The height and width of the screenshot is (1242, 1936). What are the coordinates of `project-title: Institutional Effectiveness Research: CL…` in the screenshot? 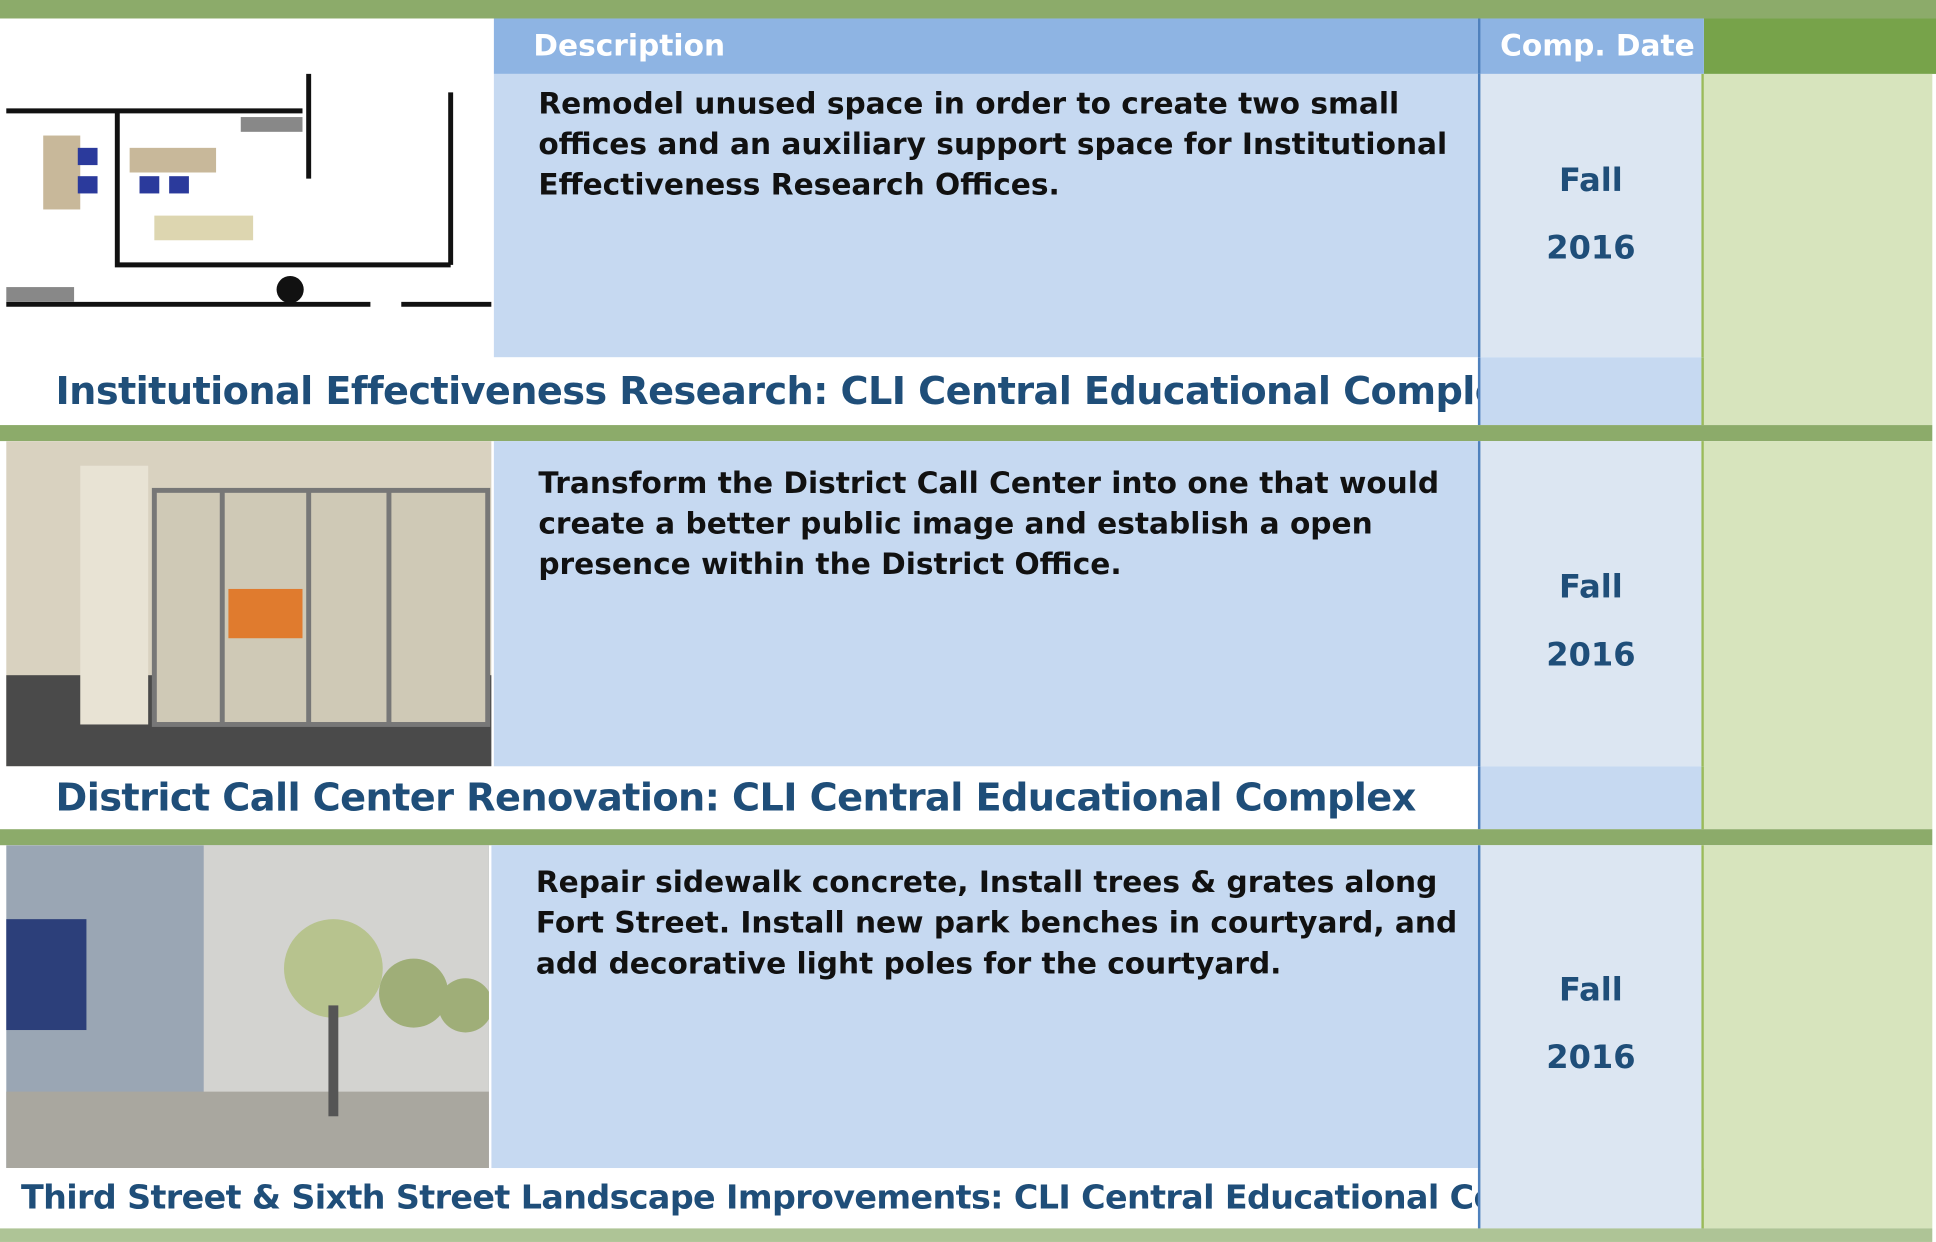 It's located at (765, 391).